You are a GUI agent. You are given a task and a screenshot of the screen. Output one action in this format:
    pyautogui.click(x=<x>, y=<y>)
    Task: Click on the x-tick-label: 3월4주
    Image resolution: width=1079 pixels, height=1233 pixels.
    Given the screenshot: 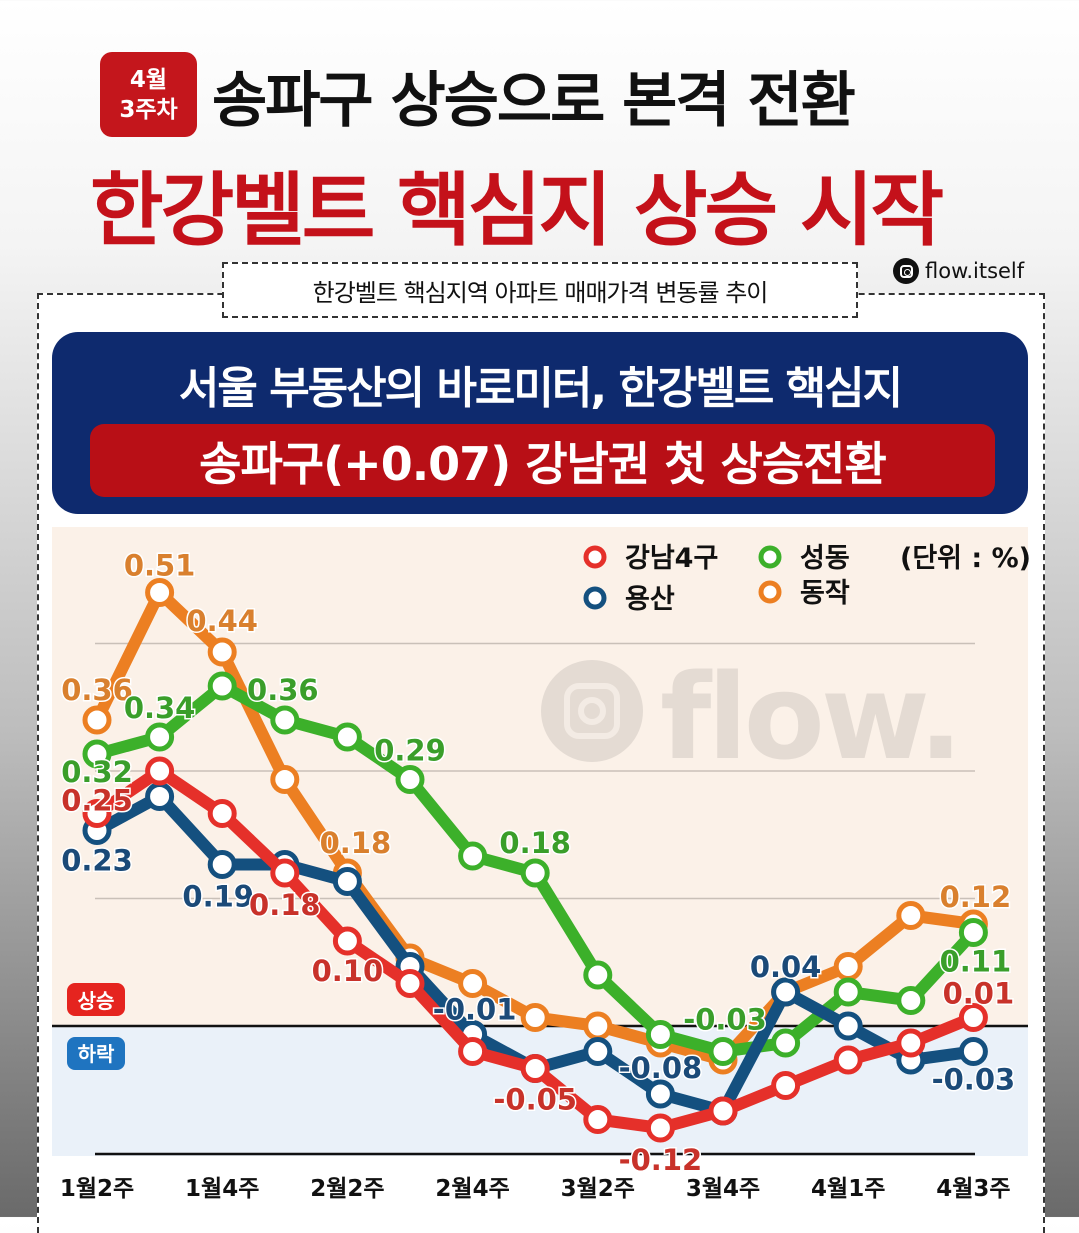 What is the action you would take?
    pyautogui.click(x=723, y=1189)
    